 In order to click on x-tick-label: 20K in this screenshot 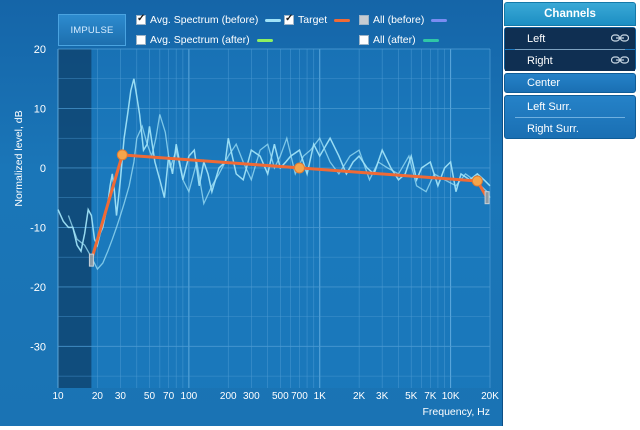, I will do `click(490, 396)`.